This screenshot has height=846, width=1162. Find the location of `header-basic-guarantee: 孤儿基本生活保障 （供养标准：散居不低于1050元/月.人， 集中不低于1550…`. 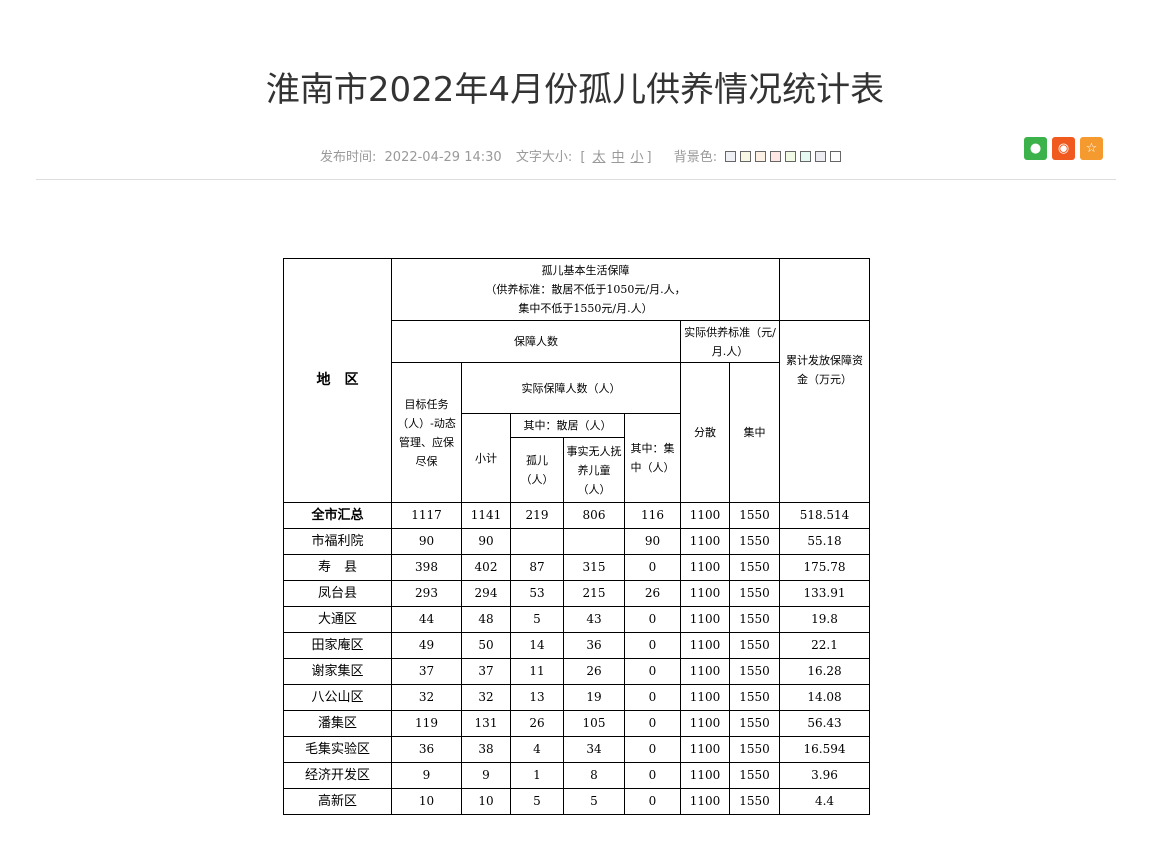

header-basic-guarantee: 孤儿基本生活保障 （供养标准：散居不低于1050元/月.人， 集中不低于1550… is located at coordinates (585, 289).